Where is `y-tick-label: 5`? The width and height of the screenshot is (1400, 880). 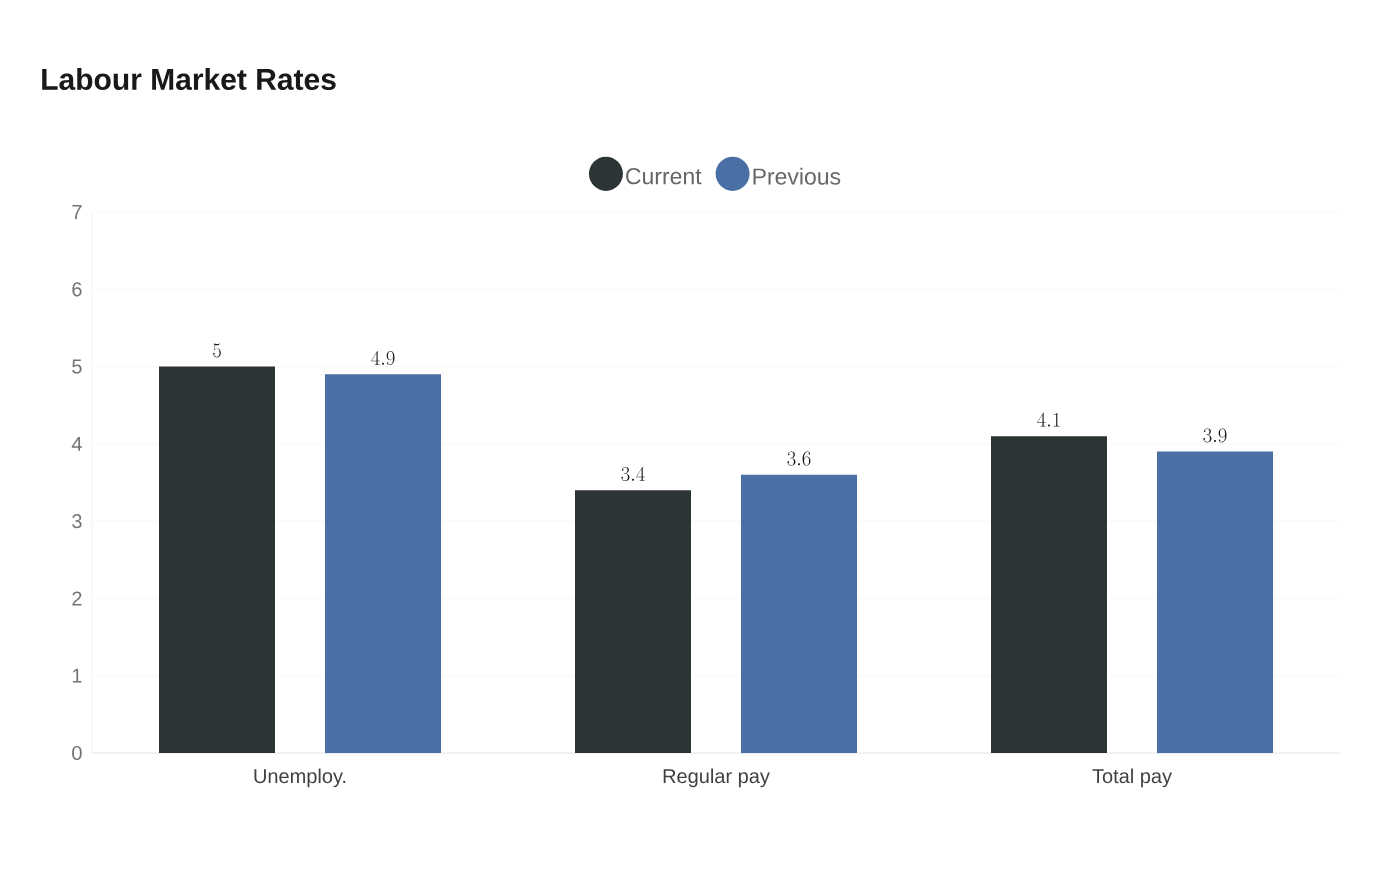
y-tick-label: 5 is located at coordinates (77, 366).